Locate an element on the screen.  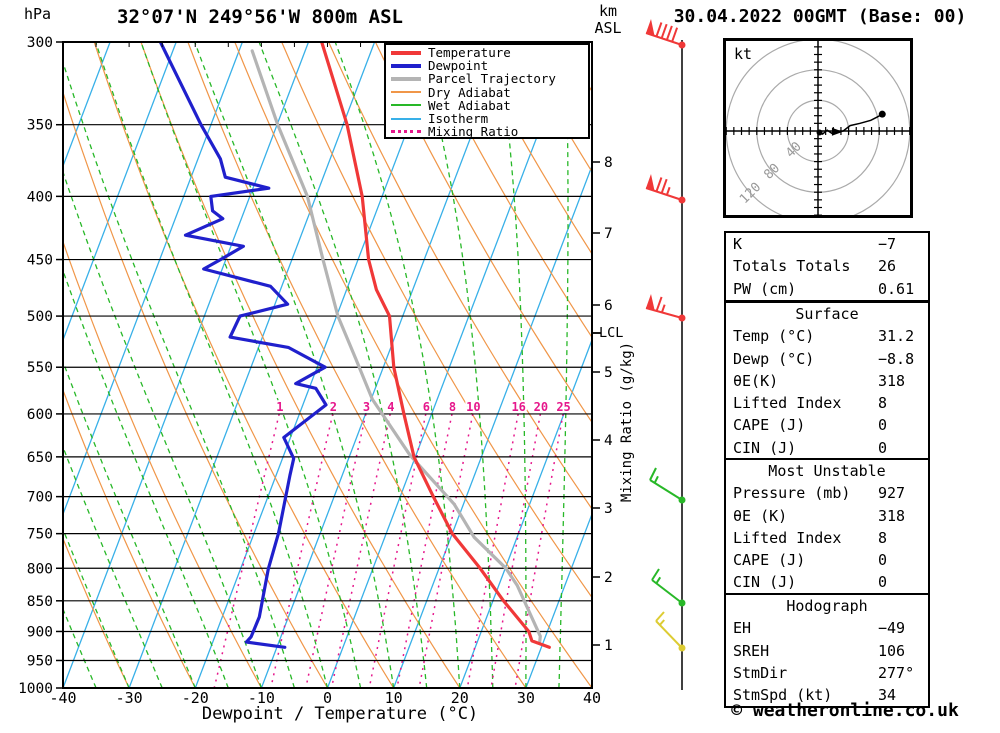
pressure-tick-label: 500 is located at coordinates (40, 317).